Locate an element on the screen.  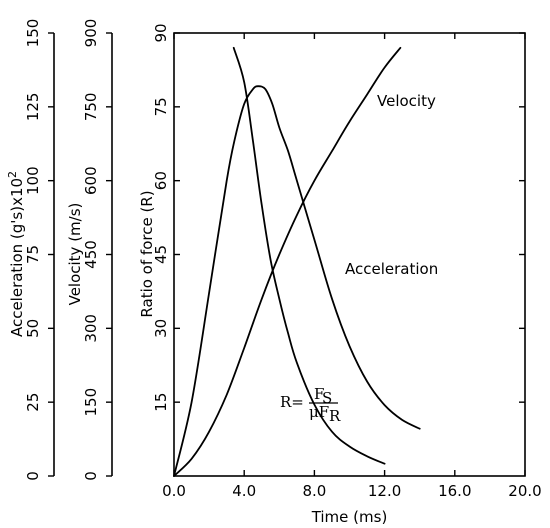
acceleration-tick-label: 100 is located at coordinates (33, 180).